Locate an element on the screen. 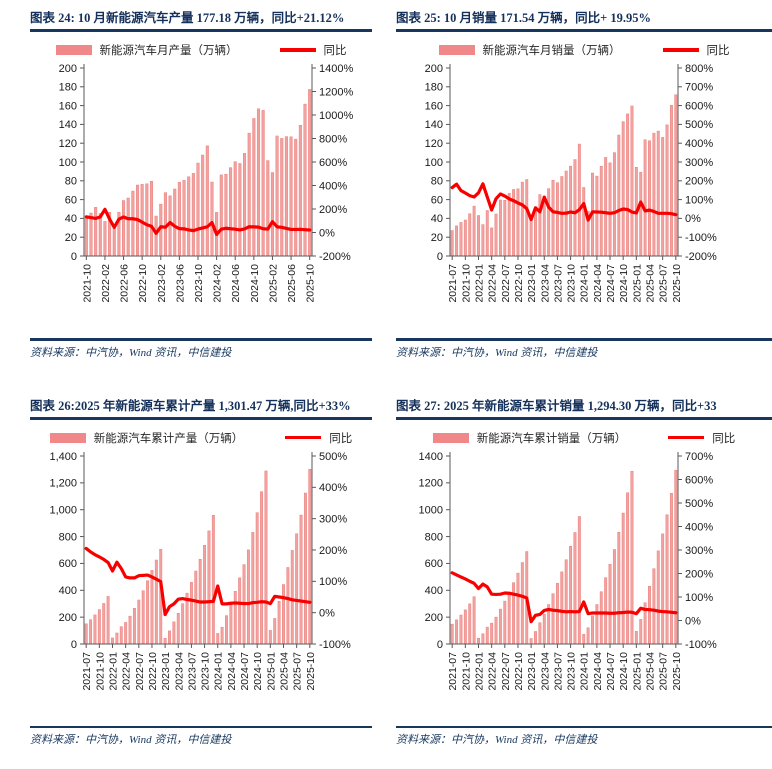  svg-text: 200 is located at coordinates (434, 617).